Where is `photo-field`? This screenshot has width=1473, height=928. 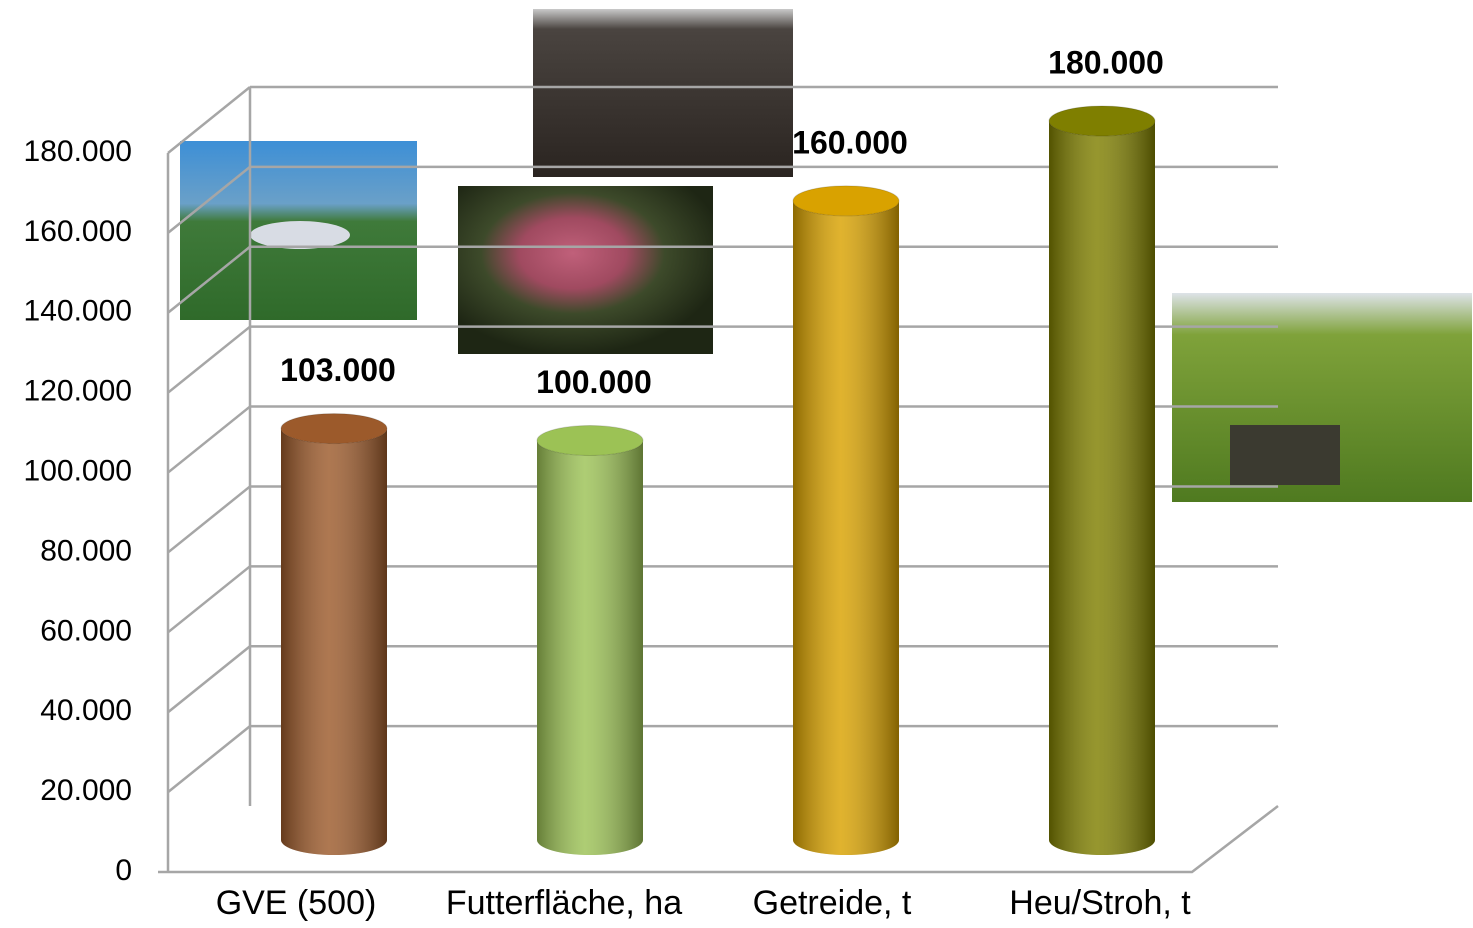 photo-field is located at coordinates (663, 93).